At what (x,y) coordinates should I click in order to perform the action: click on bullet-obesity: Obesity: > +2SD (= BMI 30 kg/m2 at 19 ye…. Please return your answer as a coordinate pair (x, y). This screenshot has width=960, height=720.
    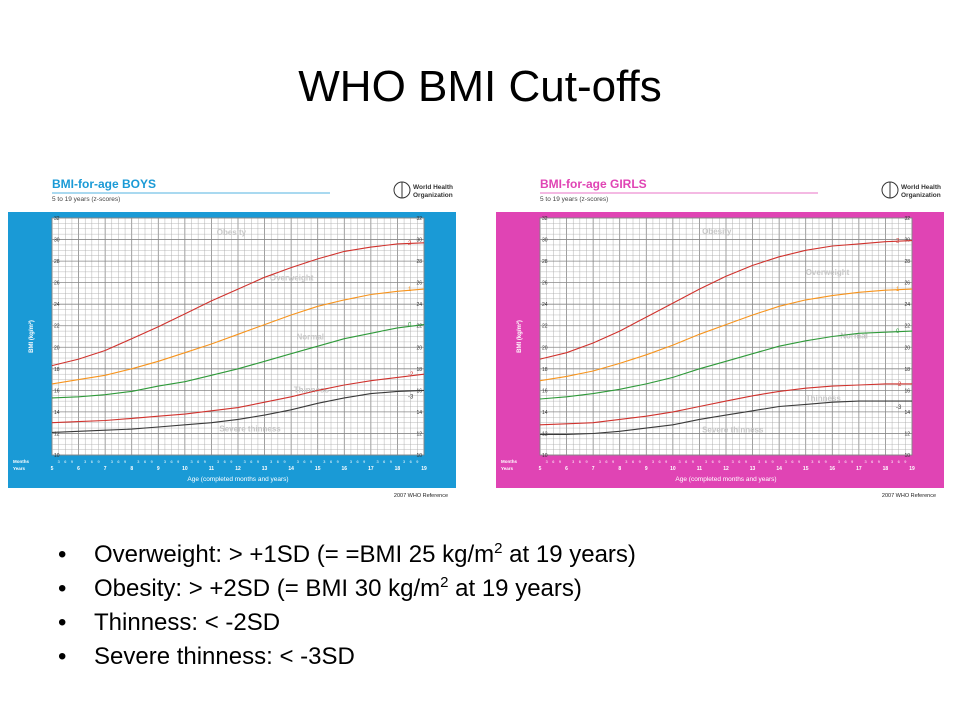
    Looking at the image, I should click on (347, 589).